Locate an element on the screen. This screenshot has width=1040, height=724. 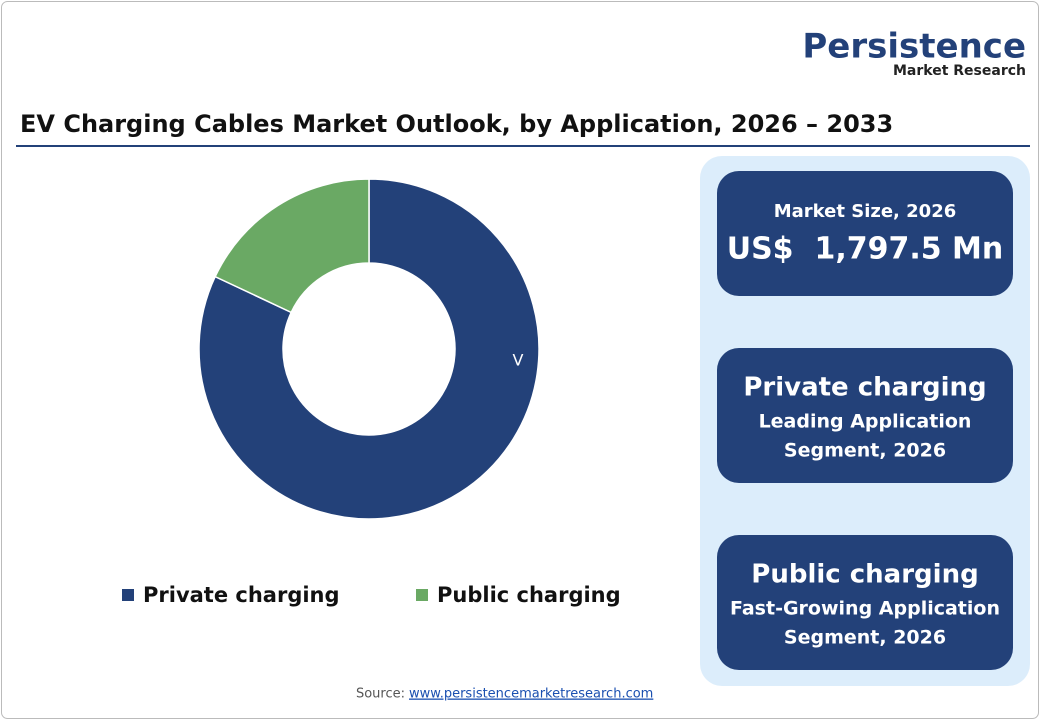
card-line: Fast-Growing Application is located at coordinates (865, 609).